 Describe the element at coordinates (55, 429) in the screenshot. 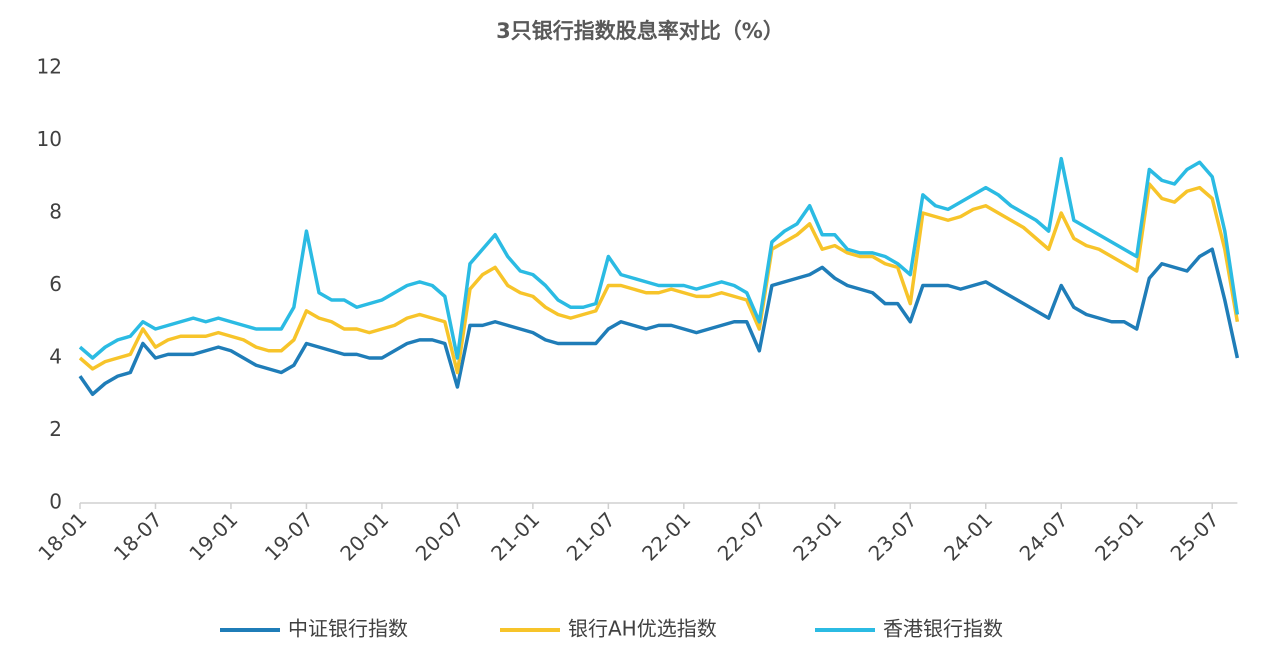

I see `y-tick-label: 2` at that location.